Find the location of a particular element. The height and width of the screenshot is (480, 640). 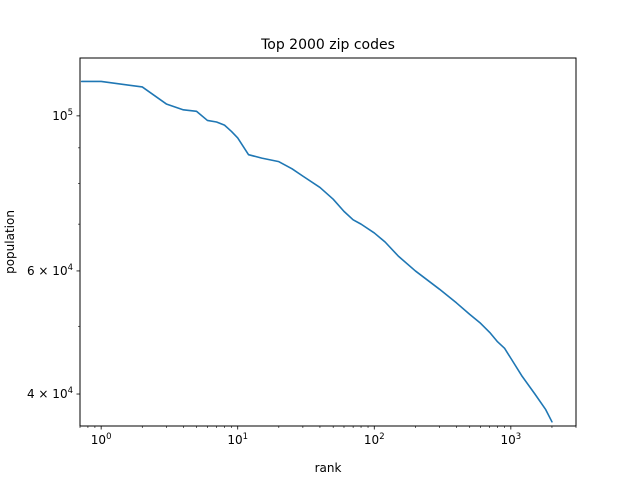

chart-title: Top 2000 zip codes is located at coordinates (327, 45).